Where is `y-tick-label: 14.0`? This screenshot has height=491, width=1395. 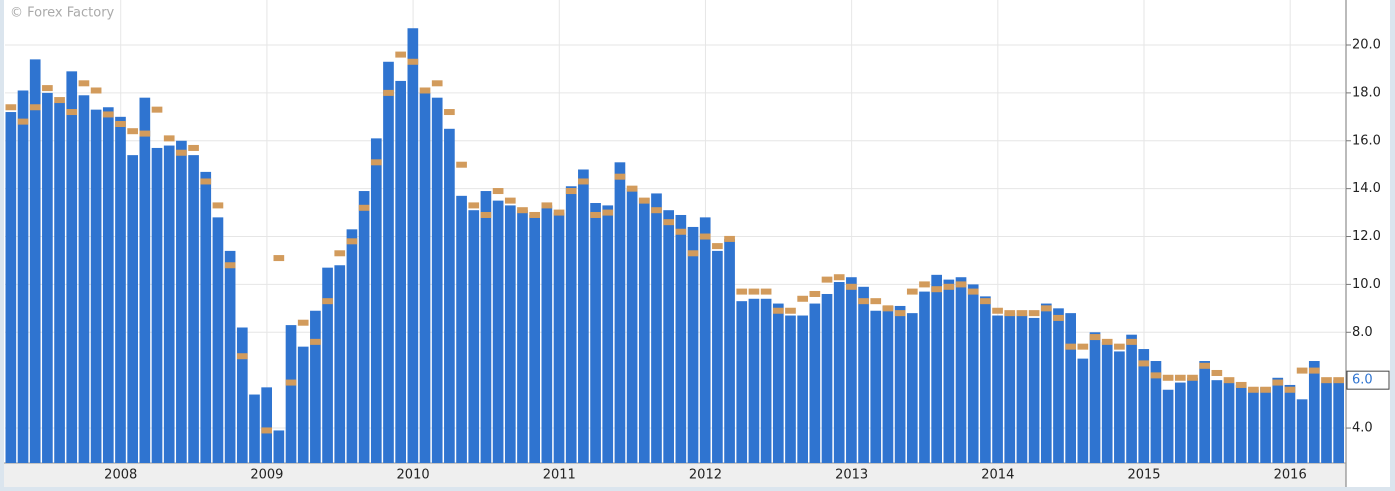 y-tick-label: 14.0 is located at coordinates (1366, 188).